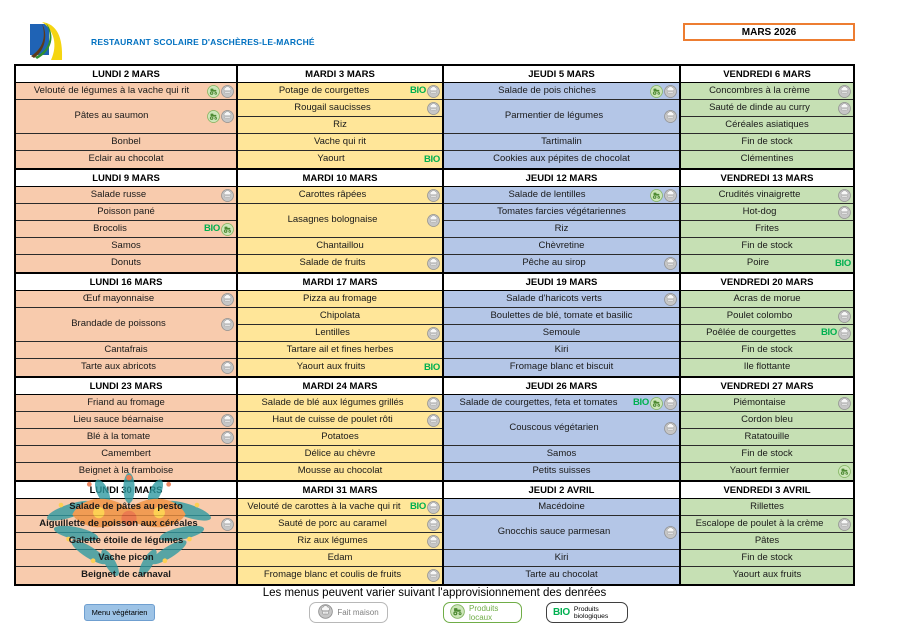  I want to click on menu-item: Cordon bleu, so click(767, 420).